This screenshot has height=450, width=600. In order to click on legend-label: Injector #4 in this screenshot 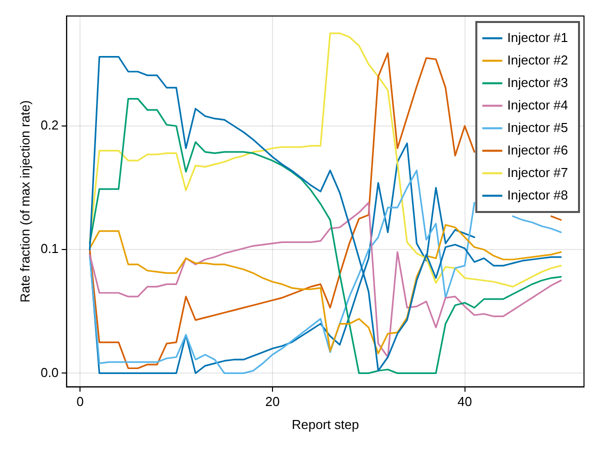, I will do `click(537, 104)`.